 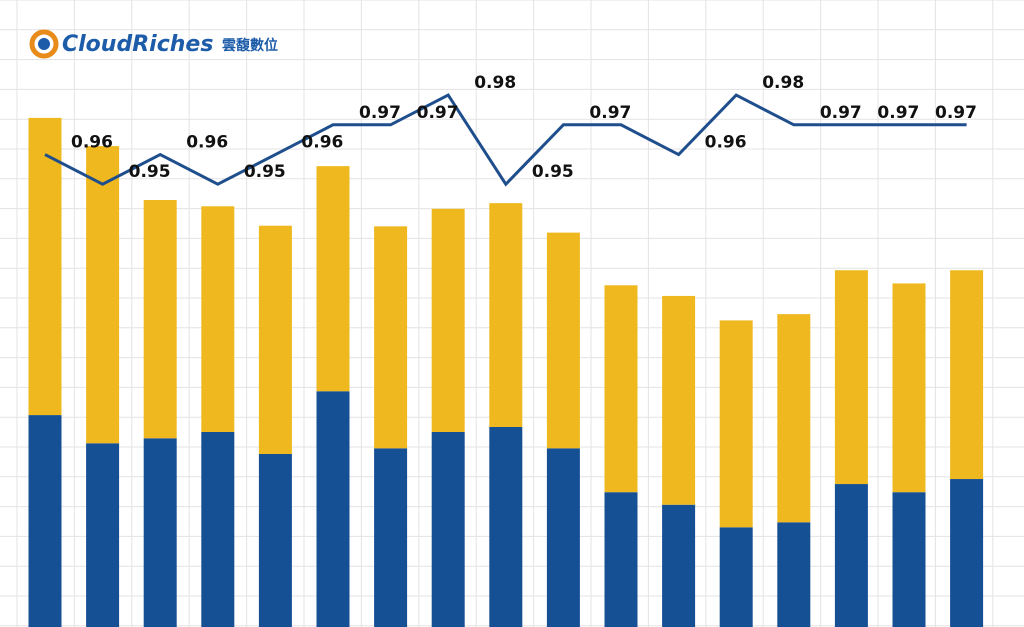 I want to click on logo-brand: CloudRiches, so click(x=137, y=44).